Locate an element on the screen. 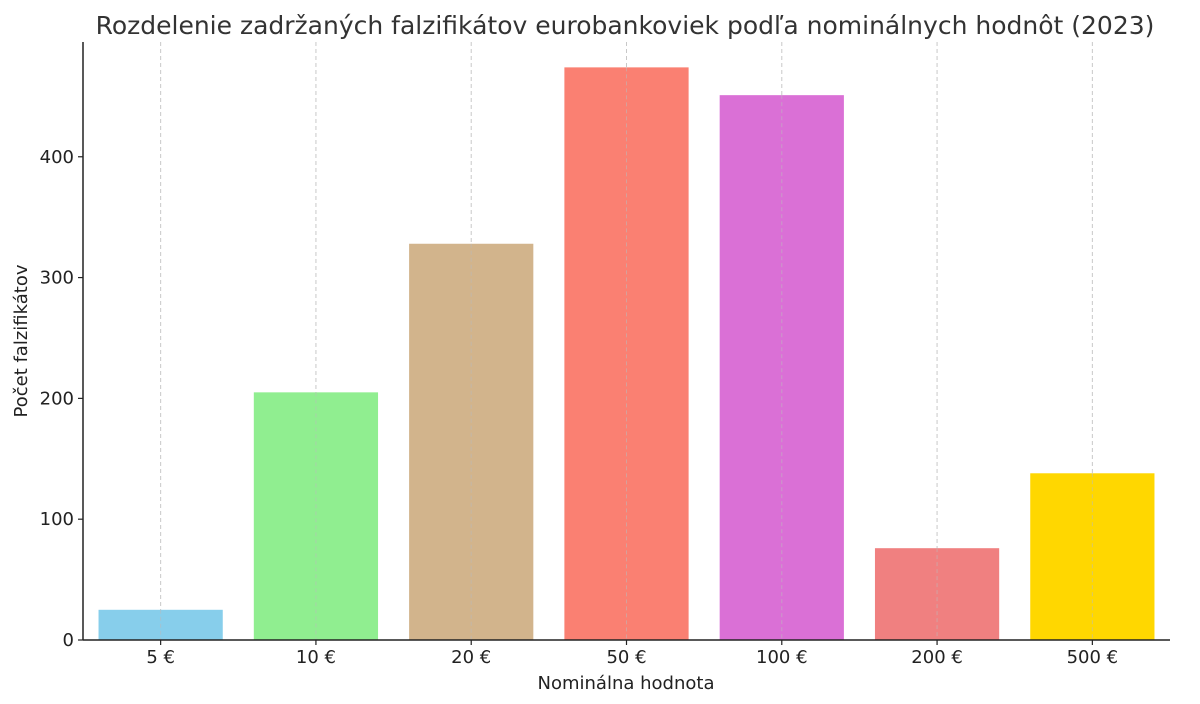  y-tick-label: 200 is located at coordinates (57, 398).